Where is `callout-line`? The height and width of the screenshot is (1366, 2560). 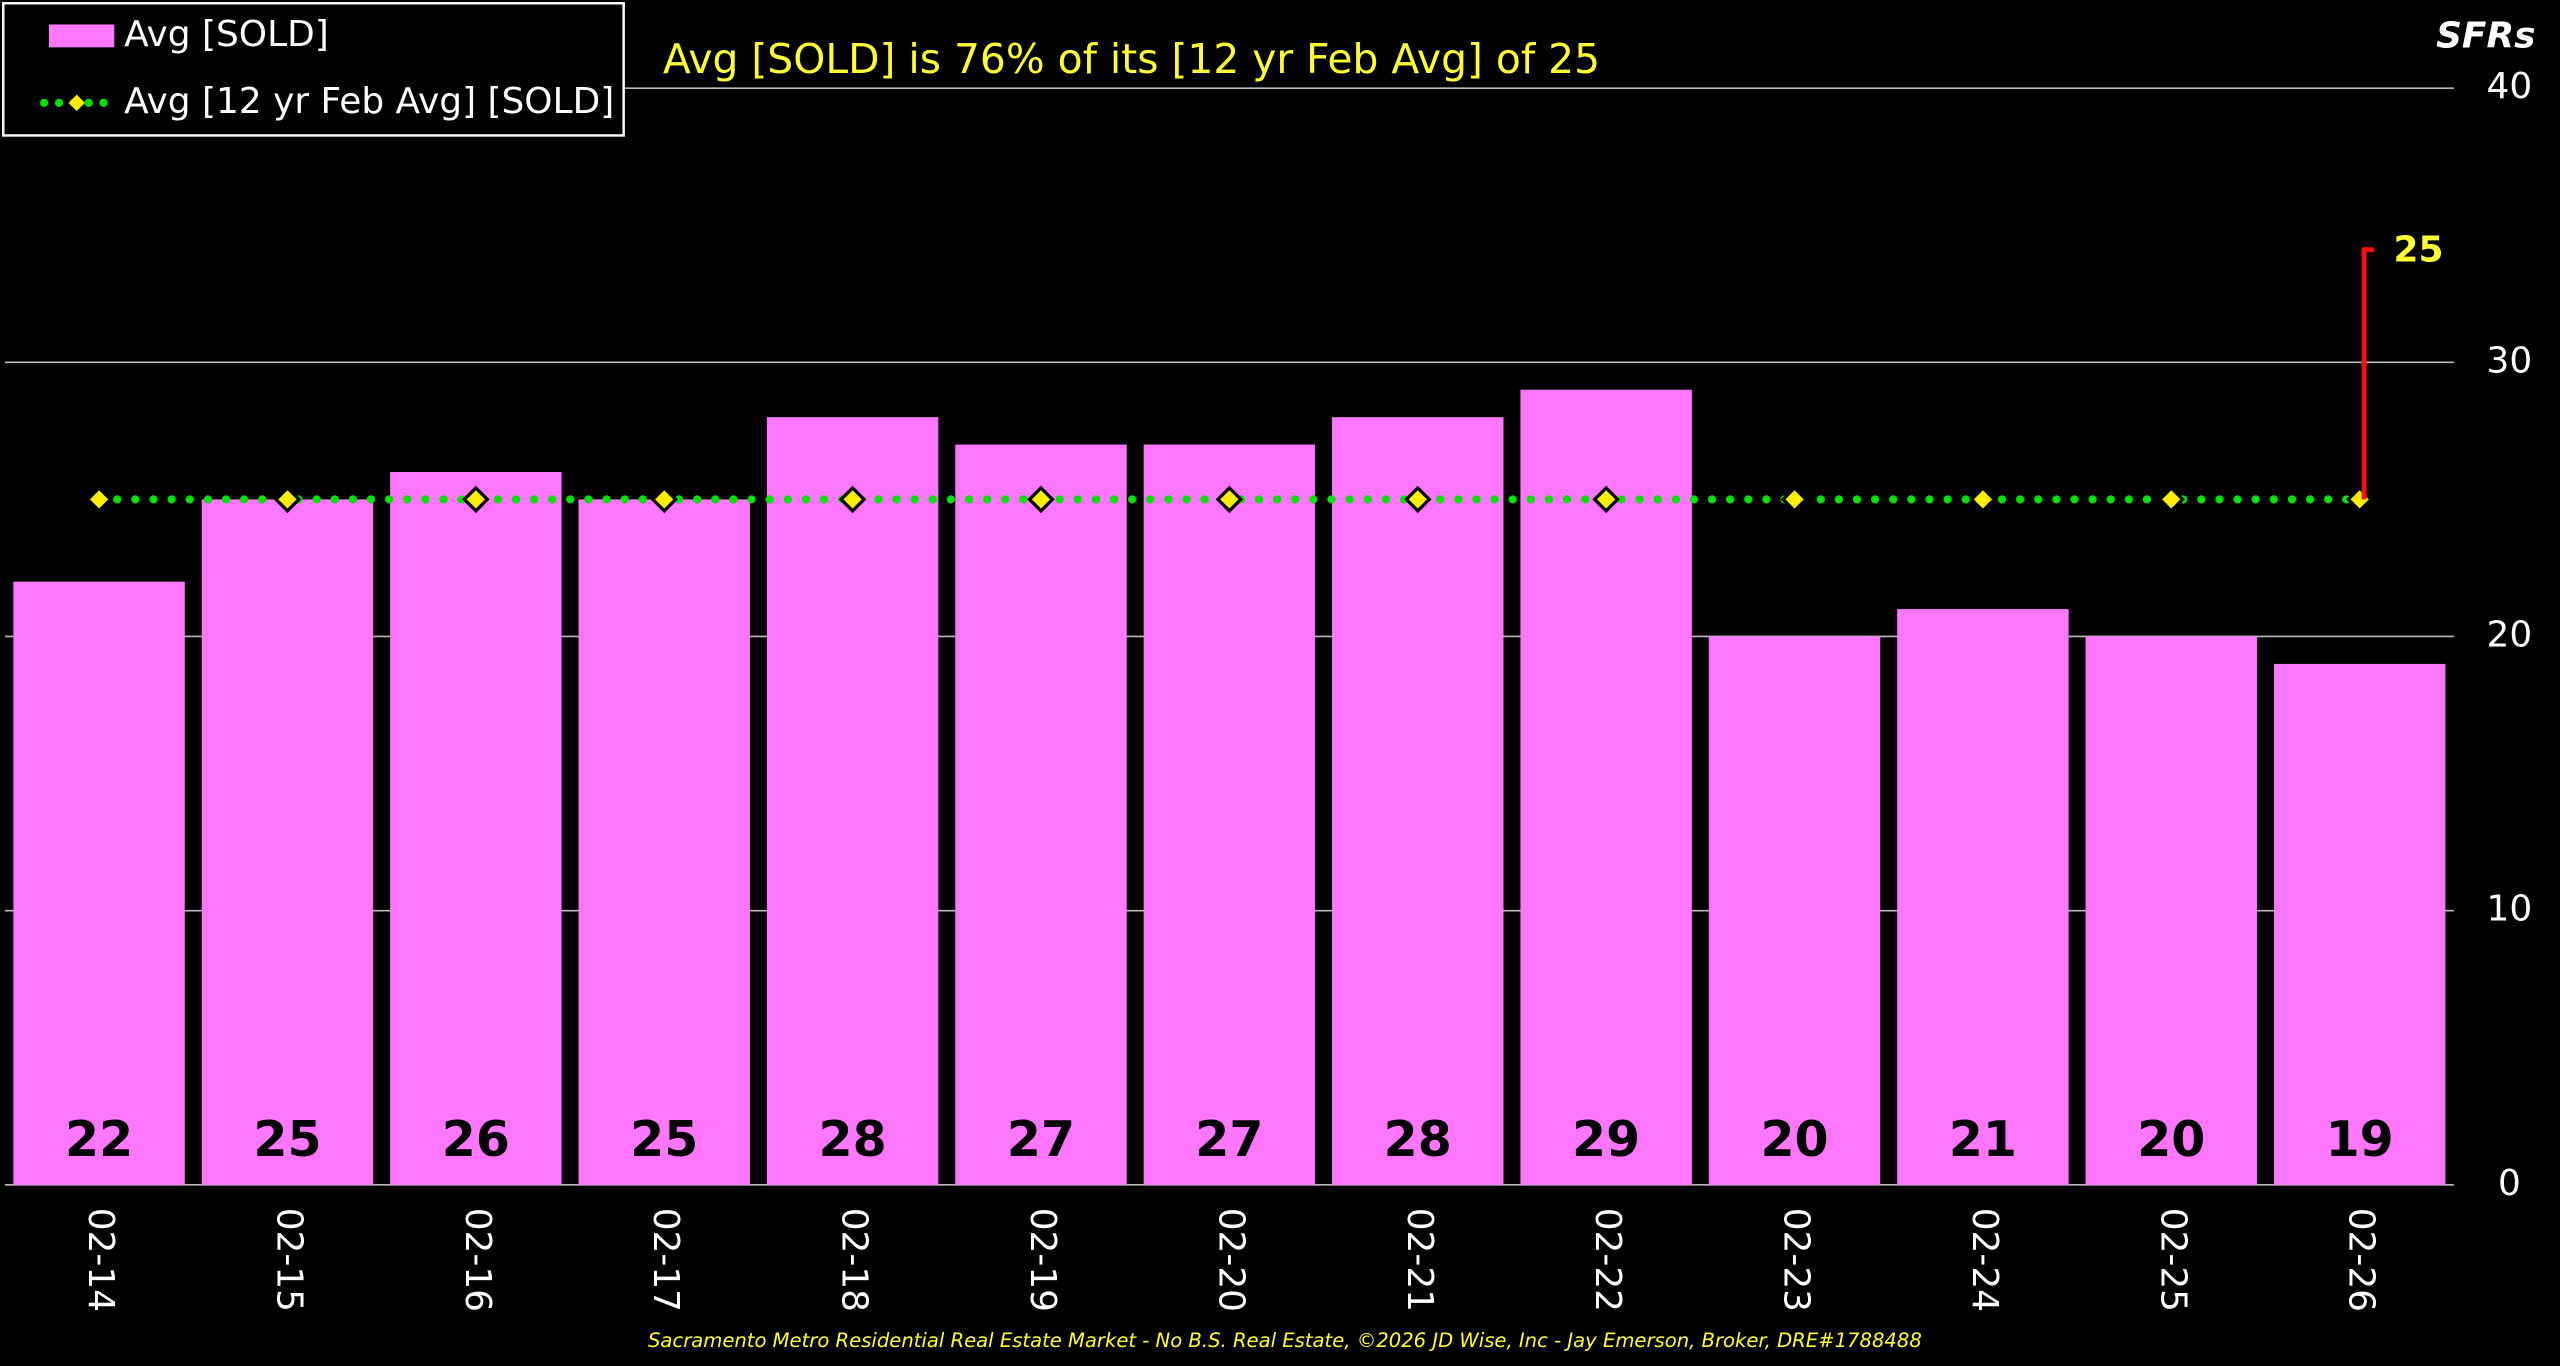
callout-line is located at coordinates (2367, 373).